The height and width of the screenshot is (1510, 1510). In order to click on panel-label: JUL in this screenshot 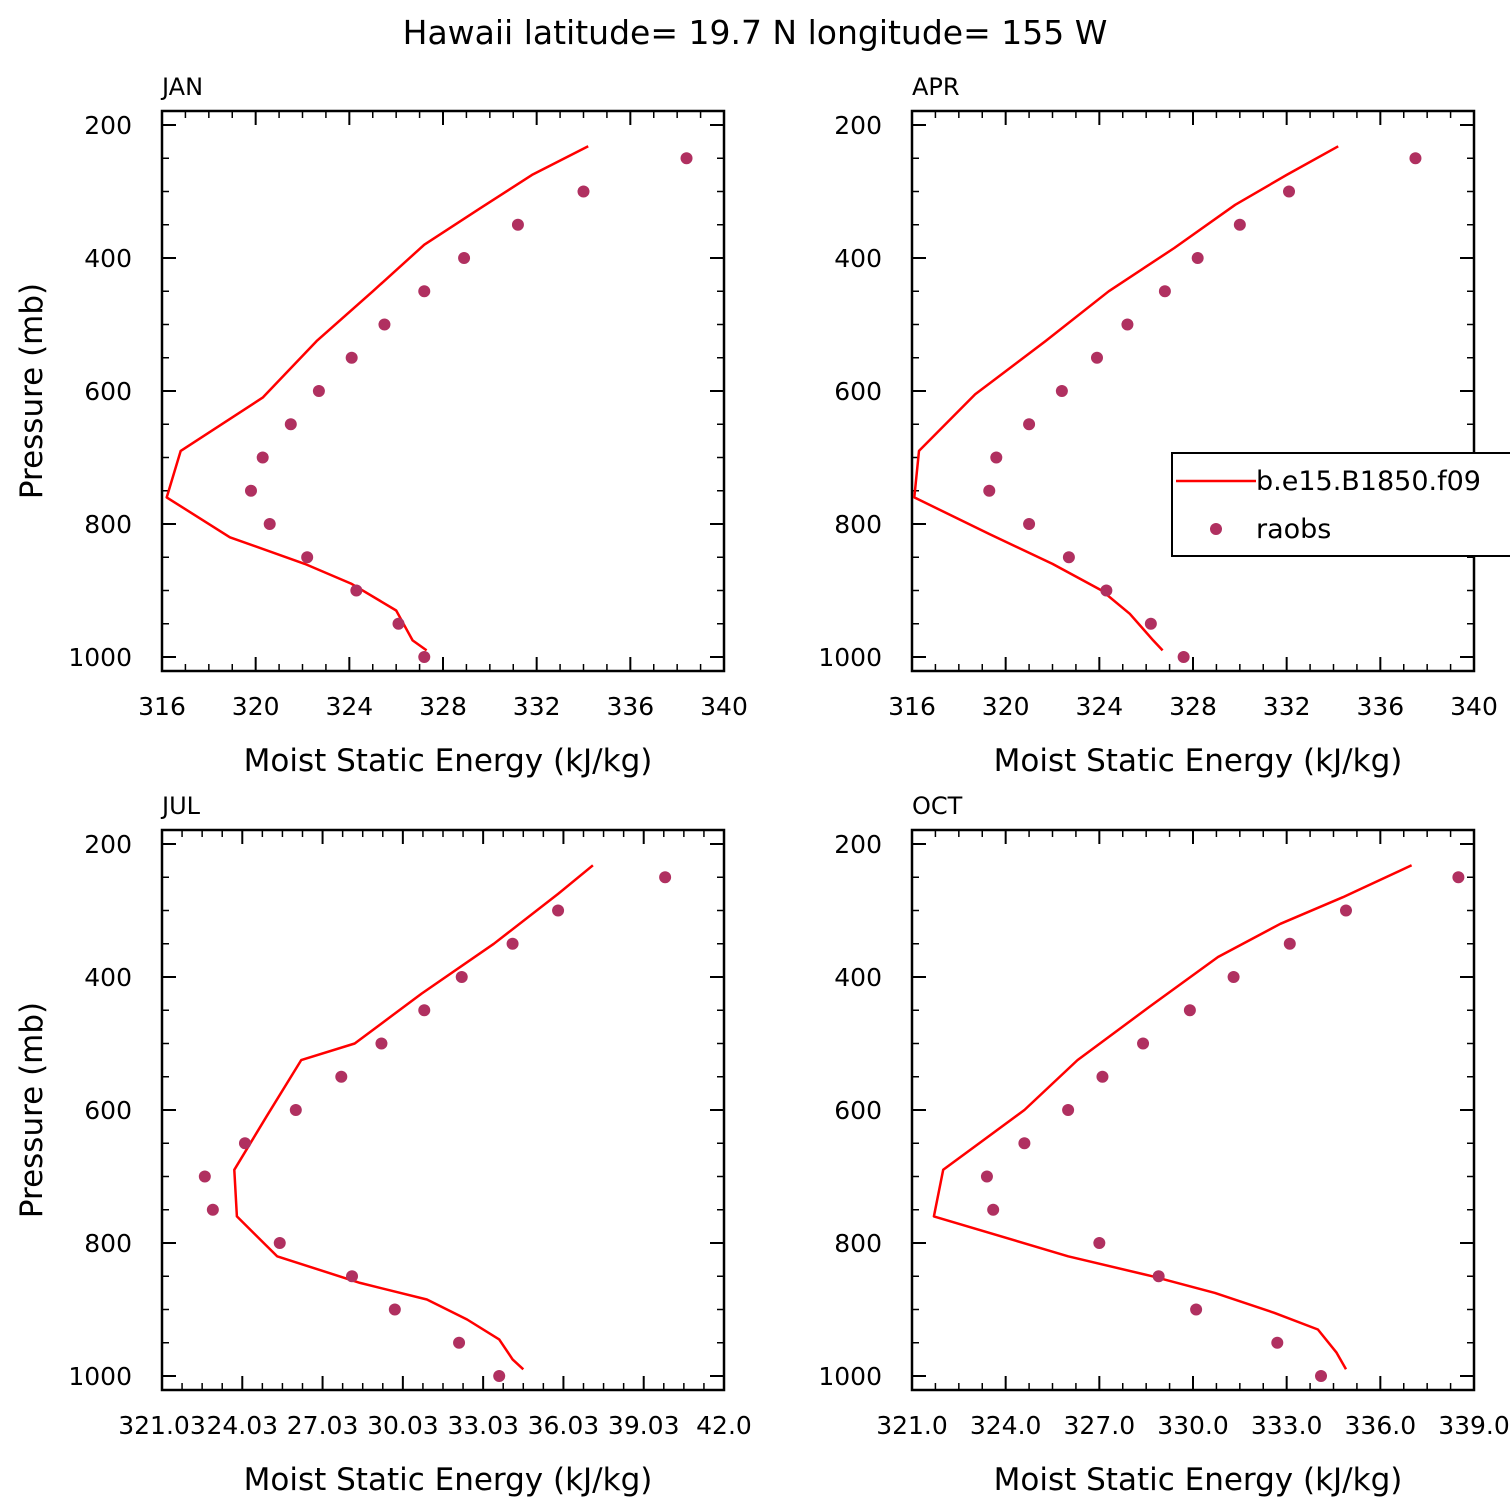, I will do `click(180, 806)`.